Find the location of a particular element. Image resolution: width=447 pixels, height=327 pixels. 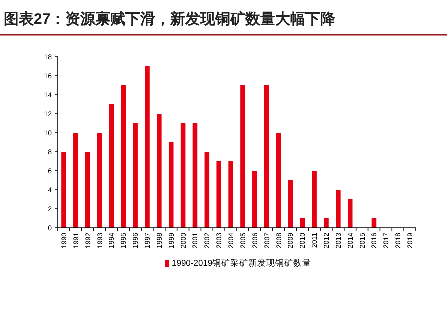

title: 图表27：资源禀赋下滑，新发现铜矿数量大幅下降 is located at coordinates (170, 19).